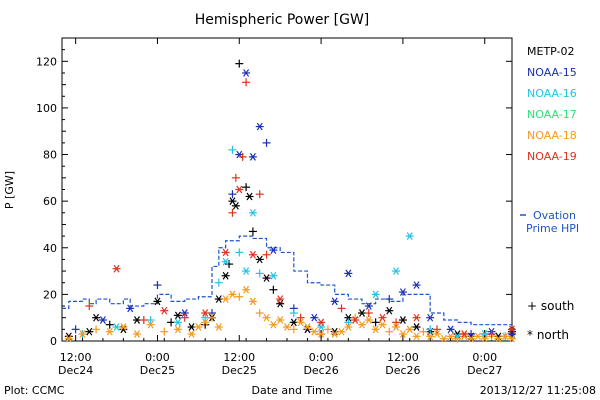  I want to click on x-axis-label: Date and Time, so click(292, 390).